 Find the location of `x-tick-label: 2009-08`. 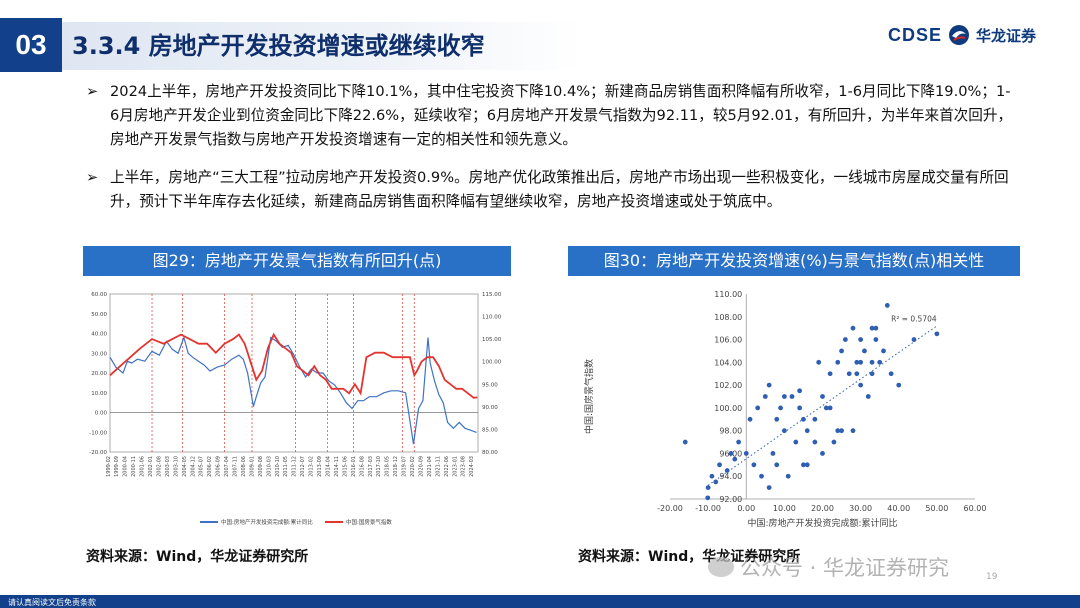

x-tick-label: 2009-08 is located at coordinates (261, 466).